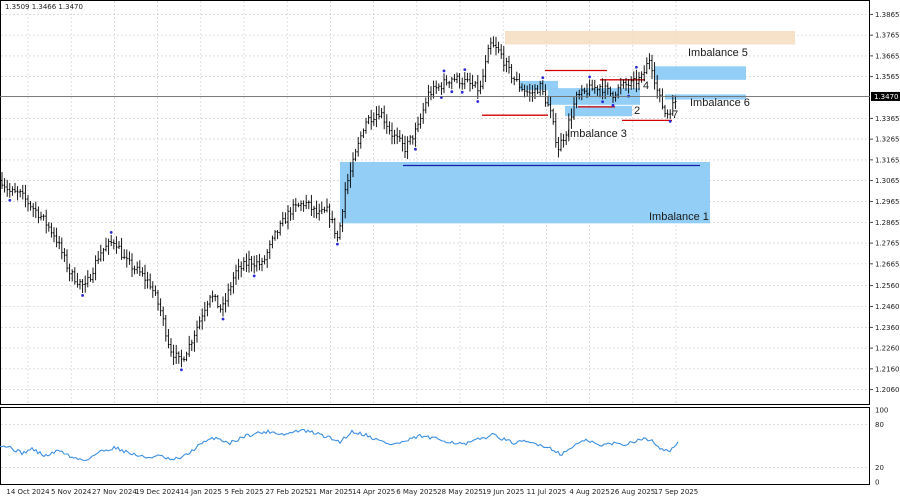 This screenshot has width=900, height=500. Describe the element at coordinates (597, 134) in the screenshot. I see `imbalance-3-label: Imbalance 3` at that location.